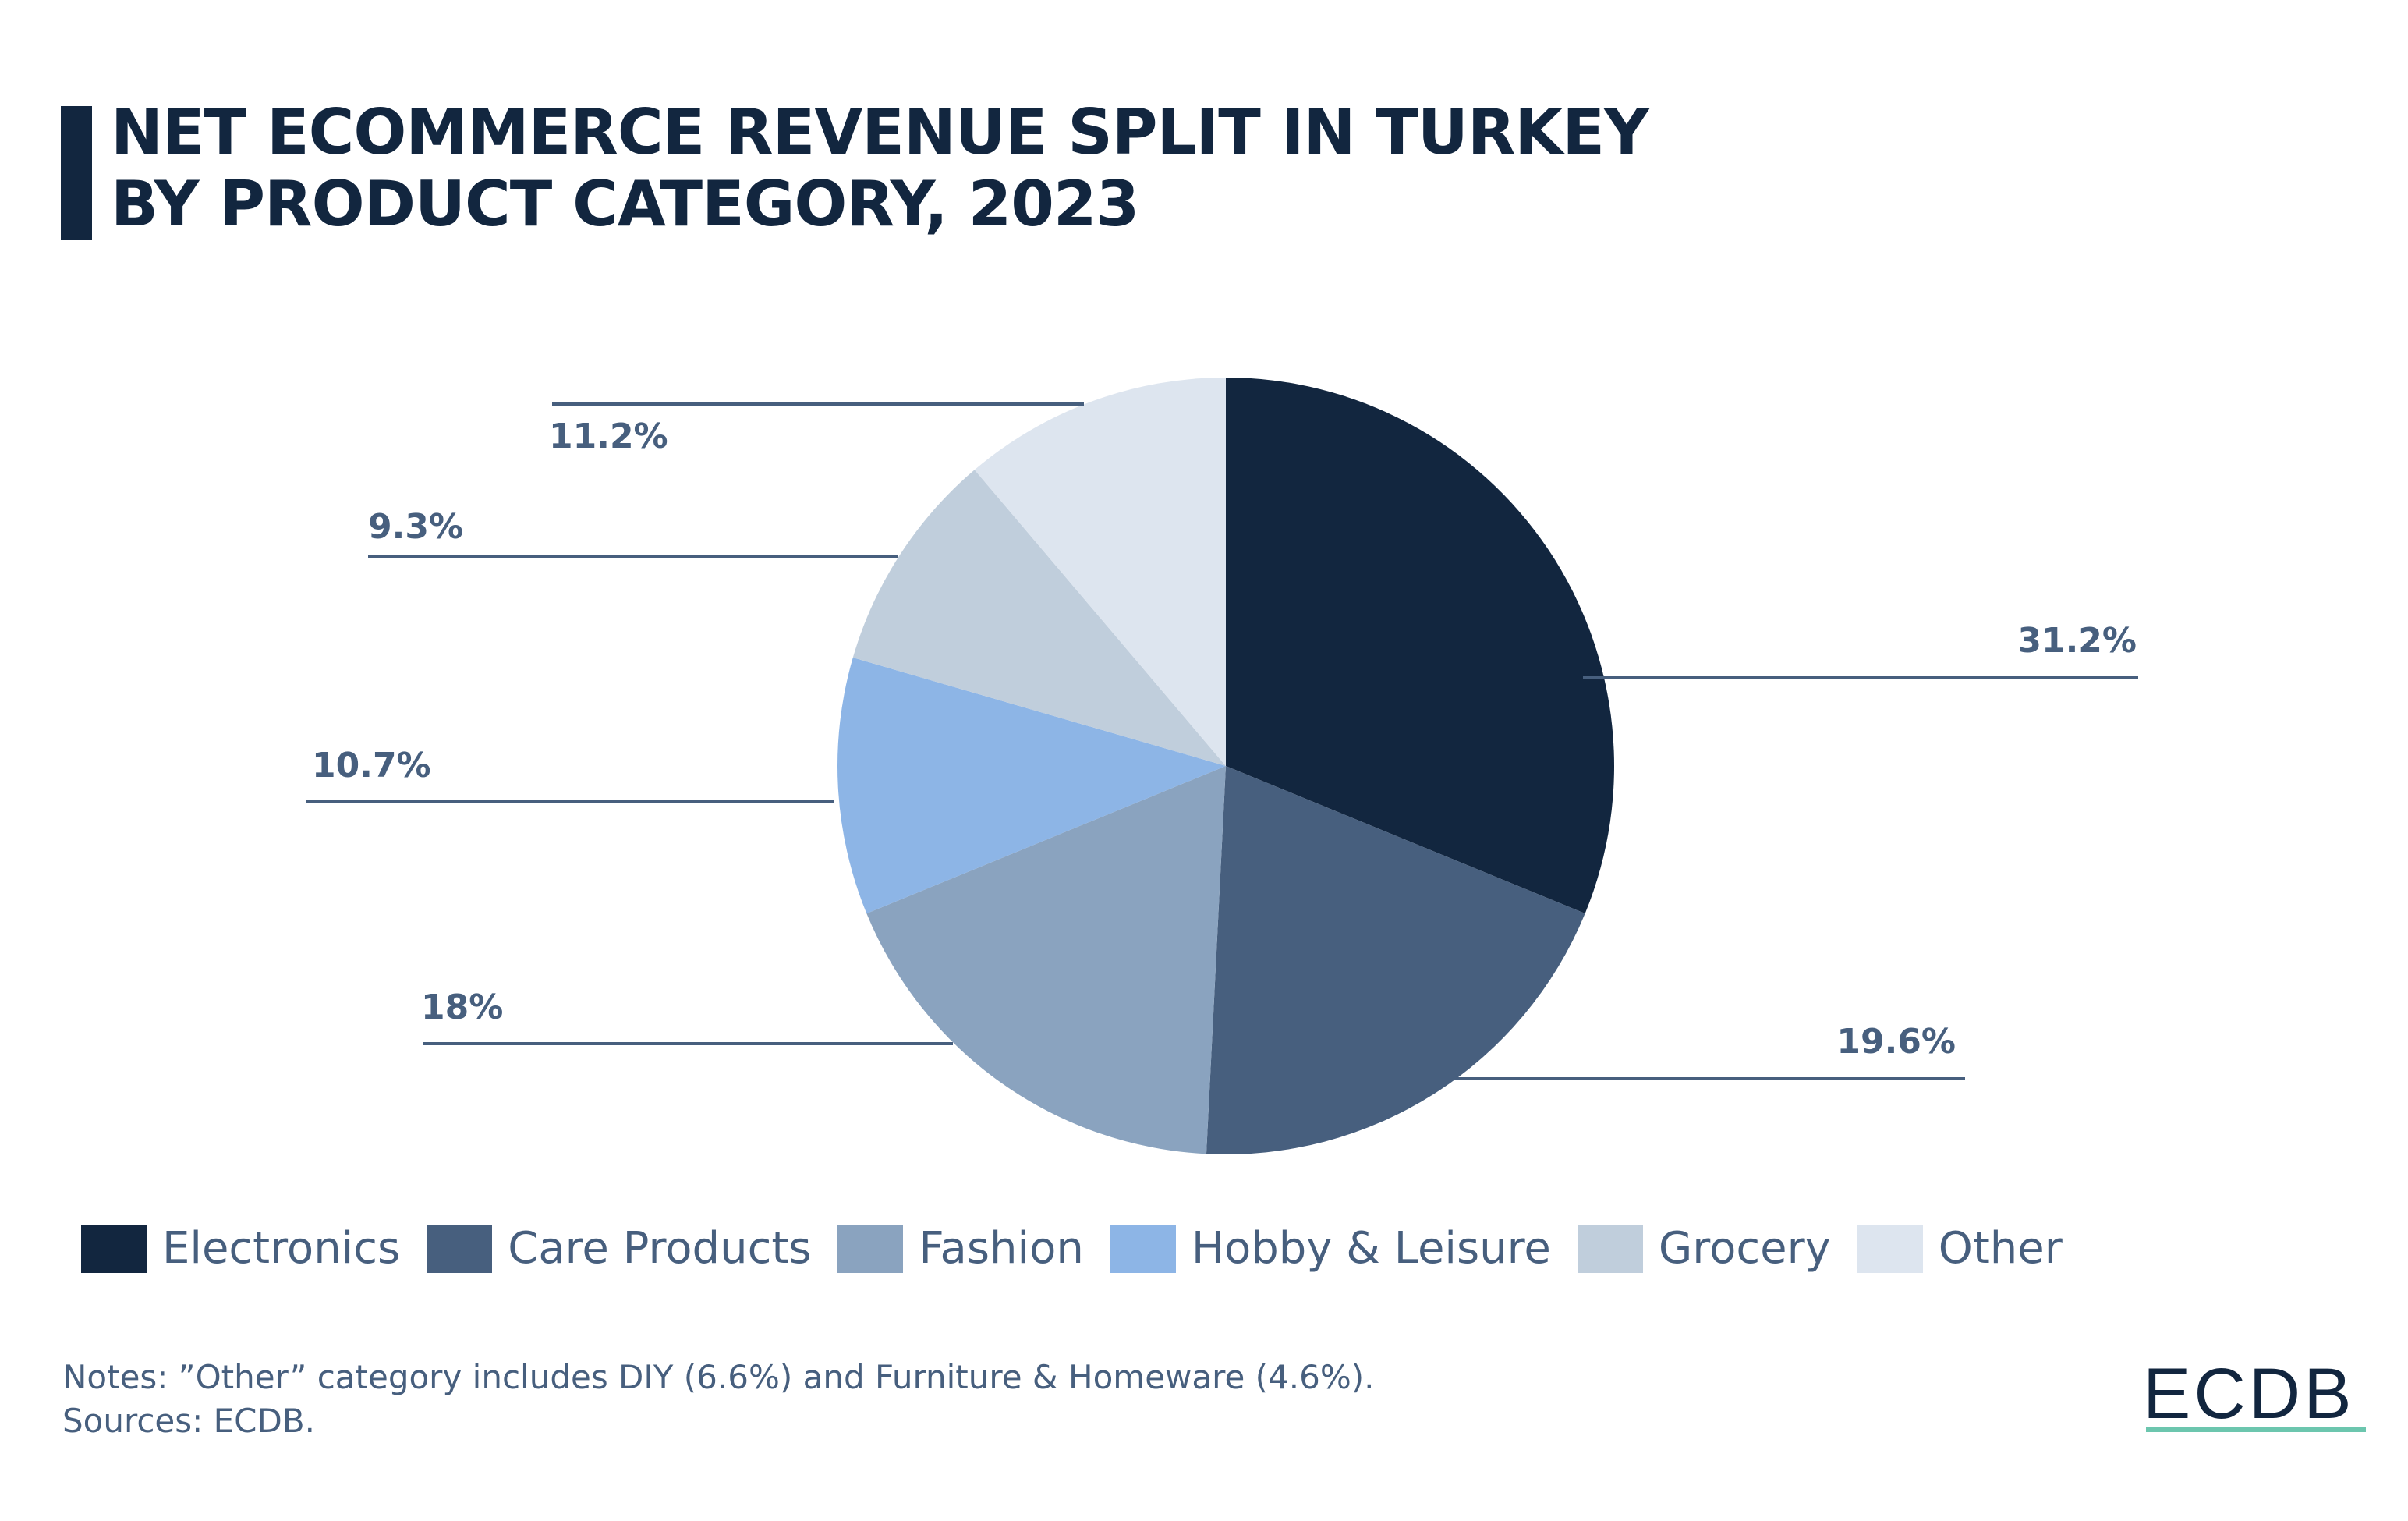 The width and height of the screenshot is (2408, 1521). What do you see at coordinates (281, 1249) in the screenshot?
I see `legend-label: Electronics` at bounding box center [281, 1249].